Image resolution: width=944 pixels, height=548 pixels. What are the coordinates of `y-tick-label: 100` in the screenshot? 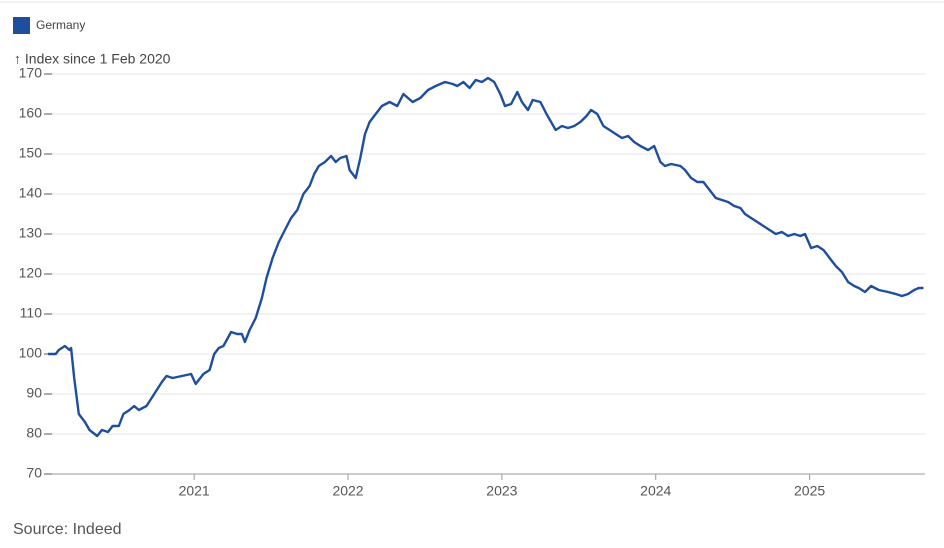 It's located at (31, 353).